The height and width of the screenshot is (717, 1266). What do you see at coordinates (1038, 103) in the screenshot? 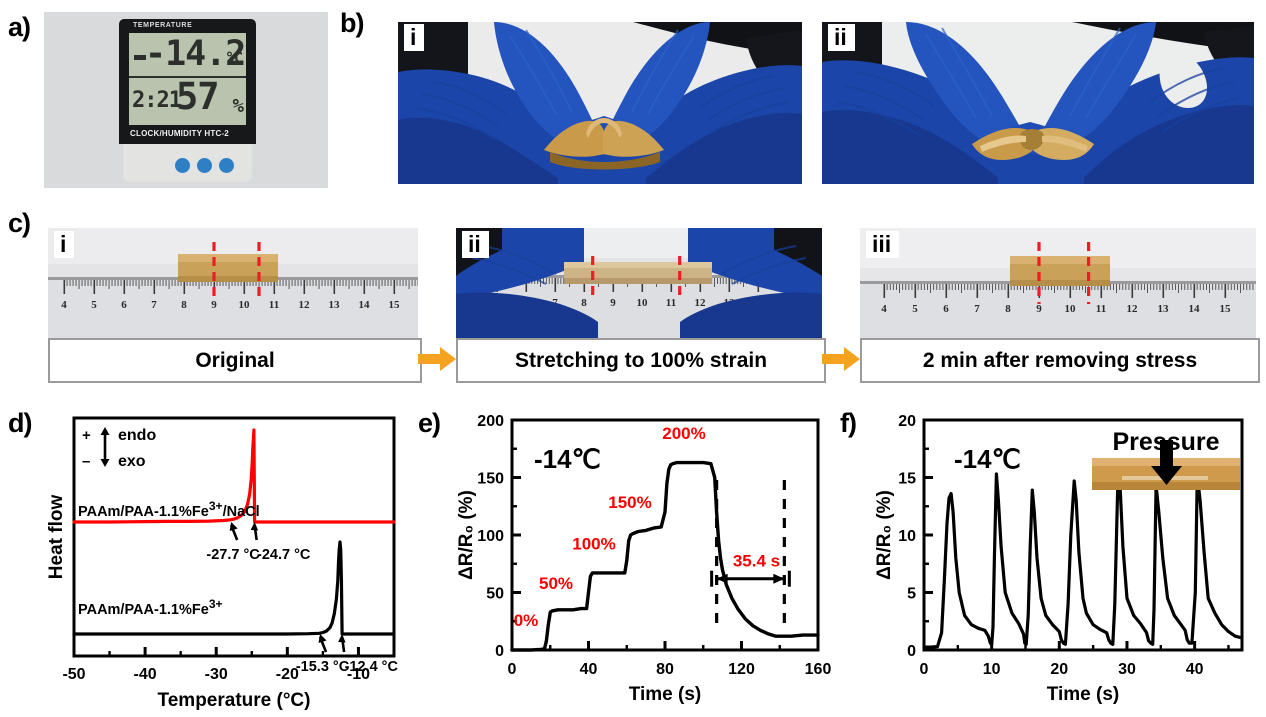
I see `panel-b-ii-photo-twisting` at bounding box center [1038, 103].